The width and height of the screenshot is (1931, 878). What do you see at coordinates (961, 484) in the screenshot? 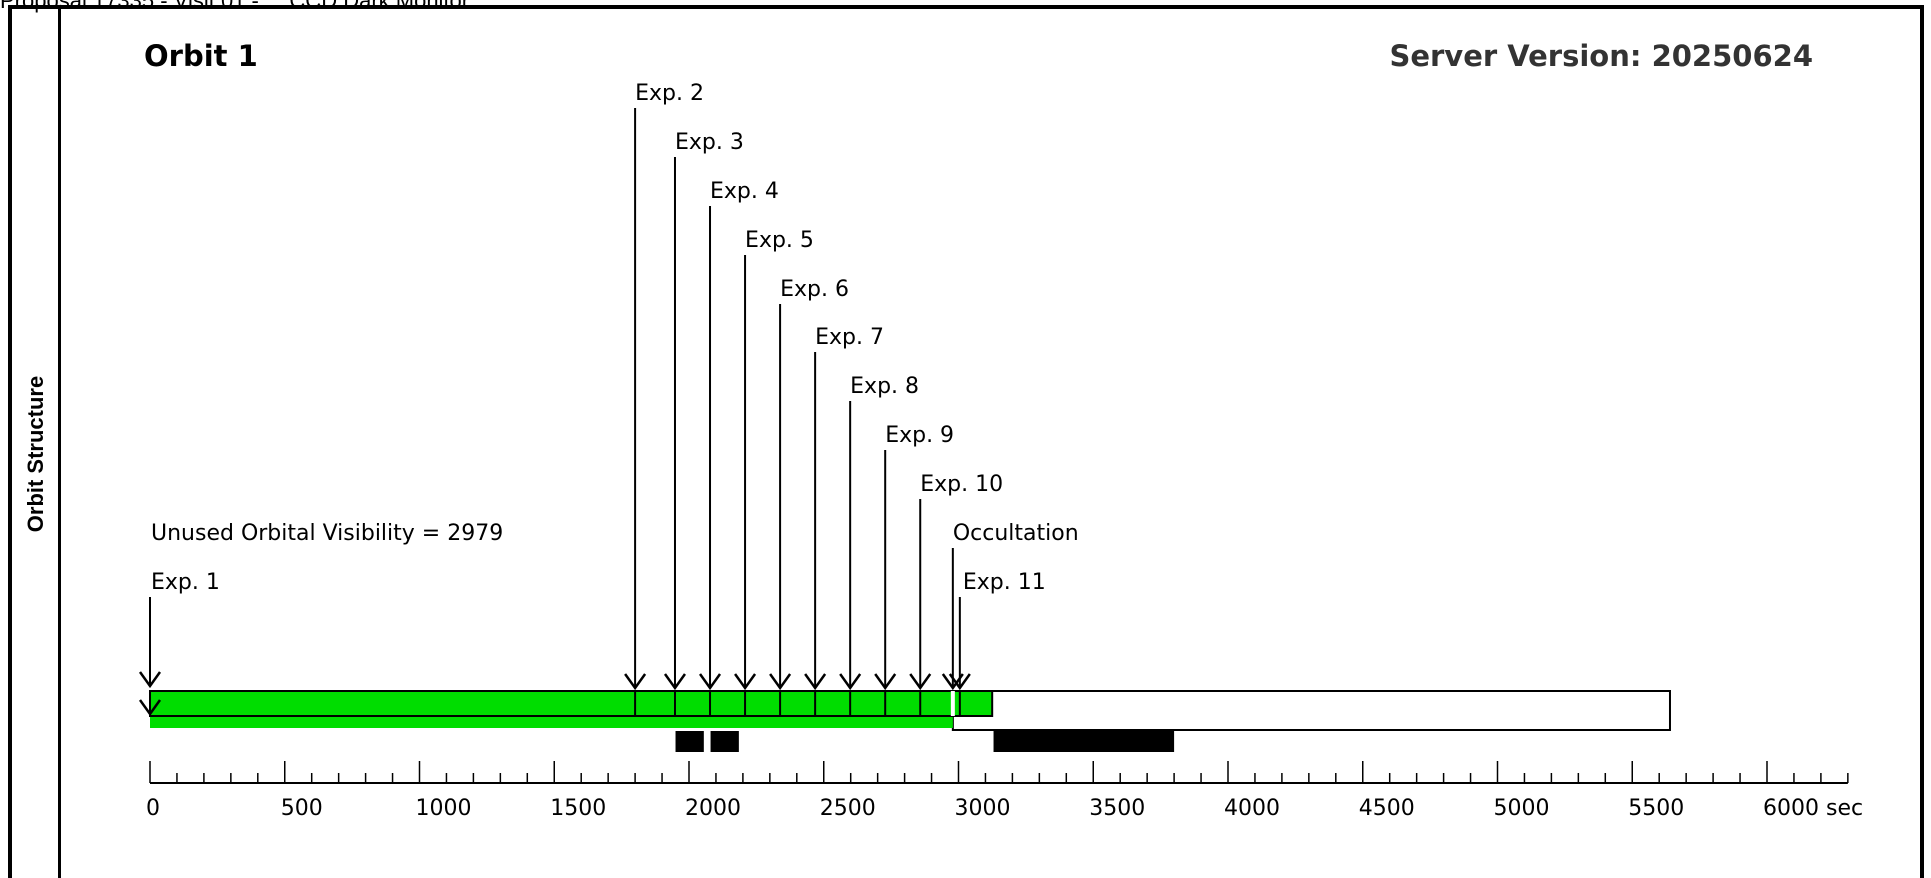
I see `event-label-exp-10: Exp. 10` at bounding box center [961, 484].